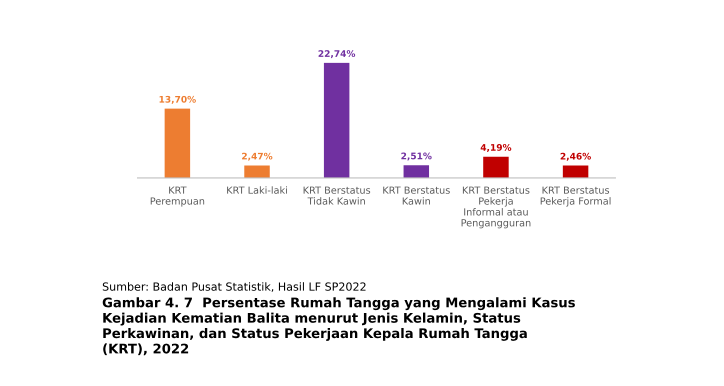 The image size is (724, 386). I want to click on x-tick-label: KRT Berstatus Kawin, so click(416, 195).